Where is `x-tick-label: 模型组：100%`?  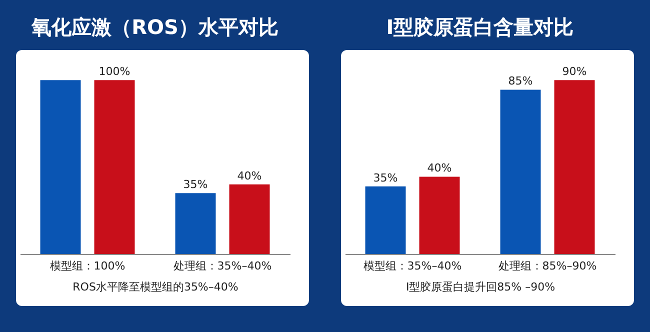
x-tick-label: 模型组：100% is located at coordinates (88, 266).